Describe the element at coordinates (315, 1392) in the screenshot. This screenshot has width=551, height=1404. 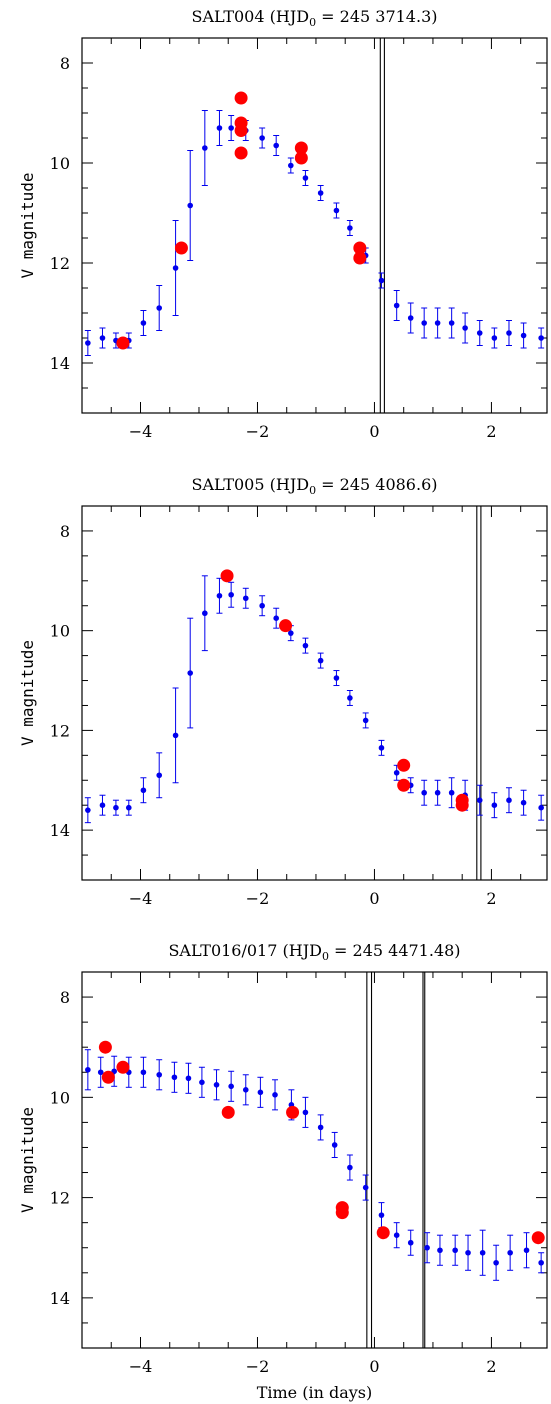
I see `x-axis-label: Time (in days)` at that location.